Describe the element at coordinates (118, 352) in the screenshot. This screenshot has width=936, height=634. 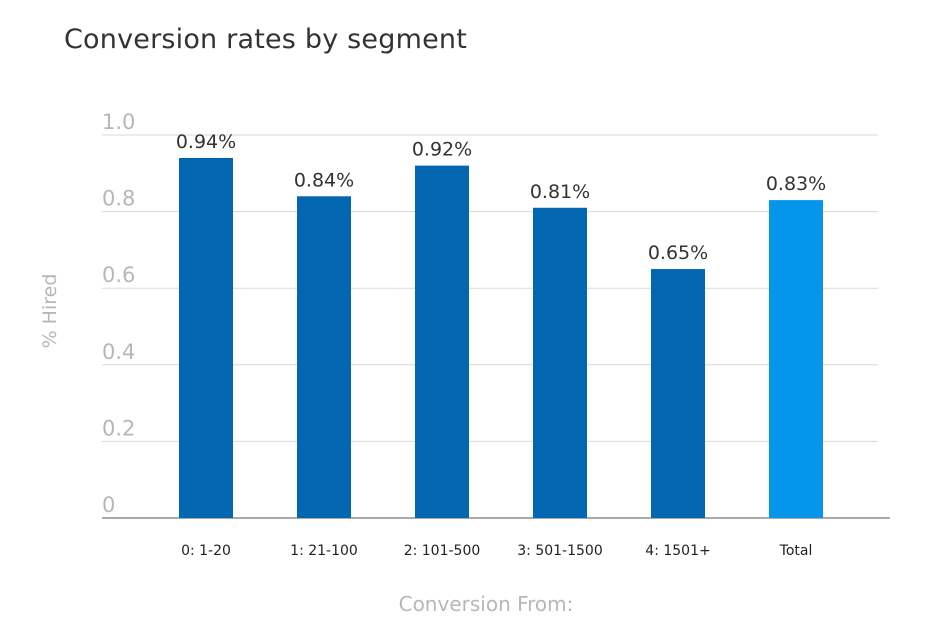
I see `y-tick-label: 0.4` at that location.